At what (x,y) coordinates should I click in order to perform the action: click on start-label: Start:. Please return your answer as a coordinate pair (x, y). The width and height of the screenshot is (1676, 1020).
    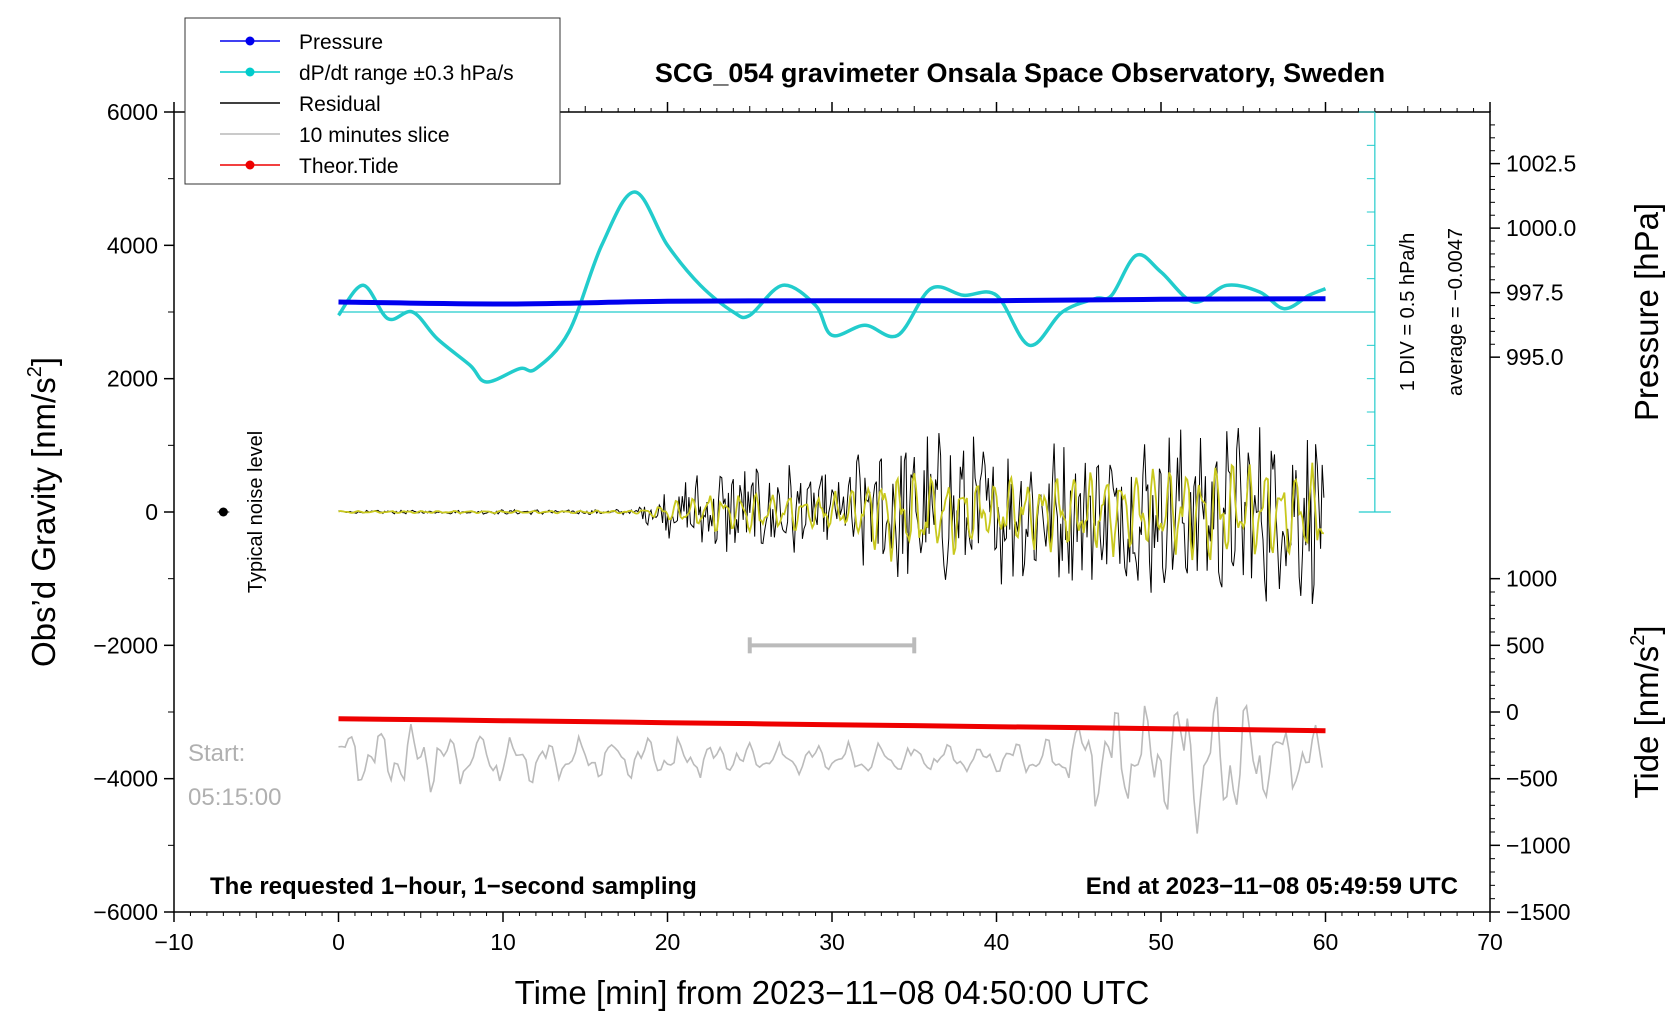
    Looking at the image, I should click on (216, 753).